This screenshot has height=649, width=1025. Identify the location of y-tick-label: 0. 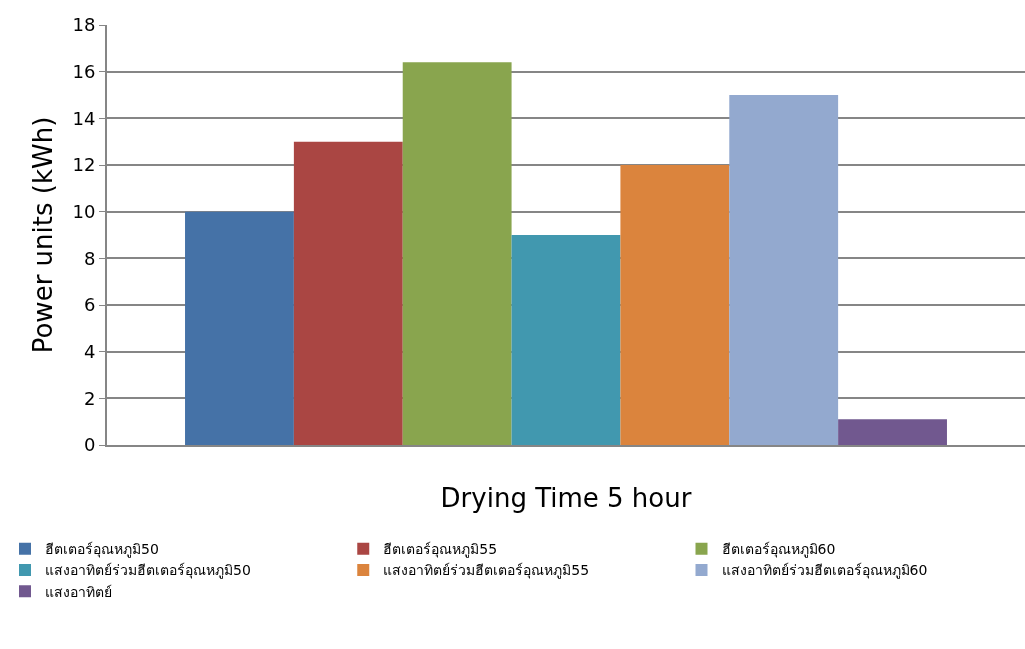
(89, 445).